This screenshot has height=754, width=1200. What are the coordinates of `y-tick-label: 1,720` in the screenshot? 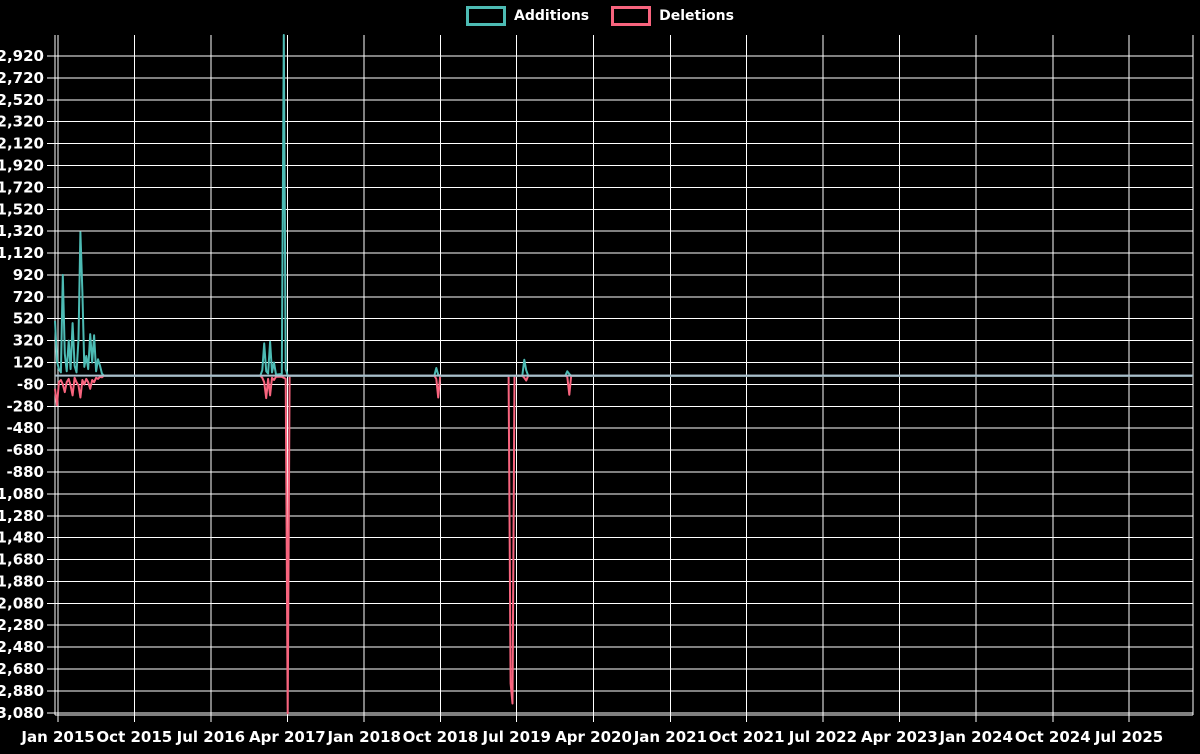 It's located at (22, 187).